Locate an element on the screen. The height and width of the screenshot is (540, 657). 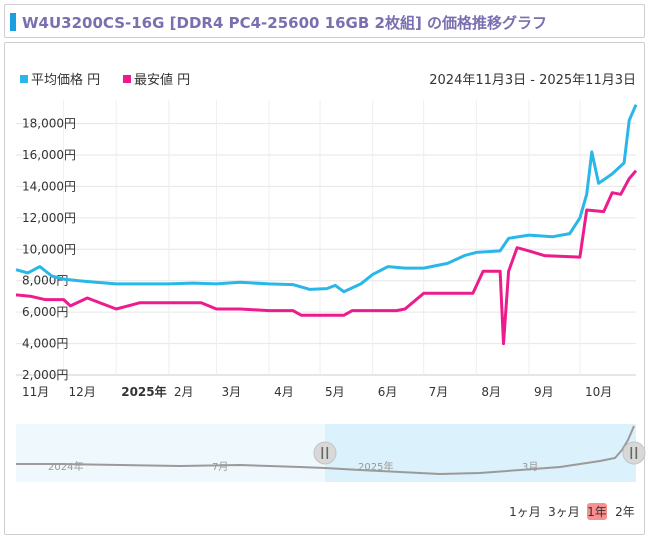
y-tick-label: 4,000円 is located at coordinates (45, 344).